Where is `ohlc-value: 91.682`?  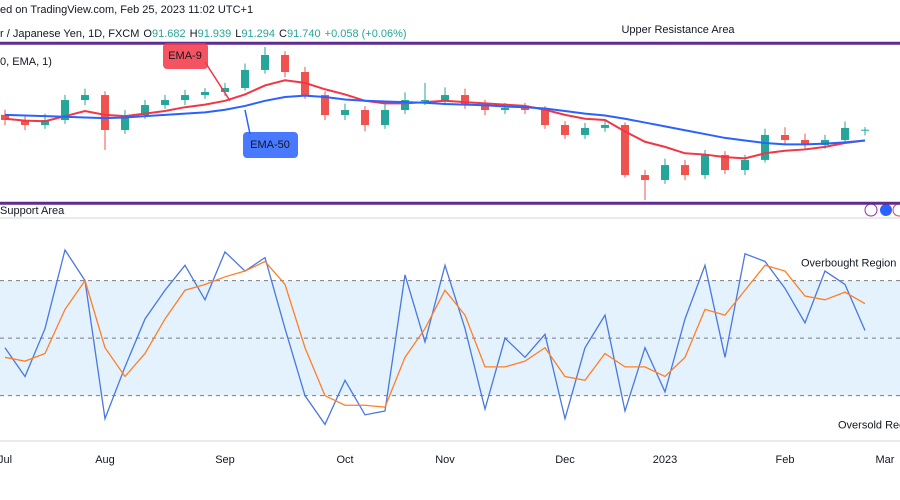
ohlc-value: 91.682 is located at coordinates (169, 34).